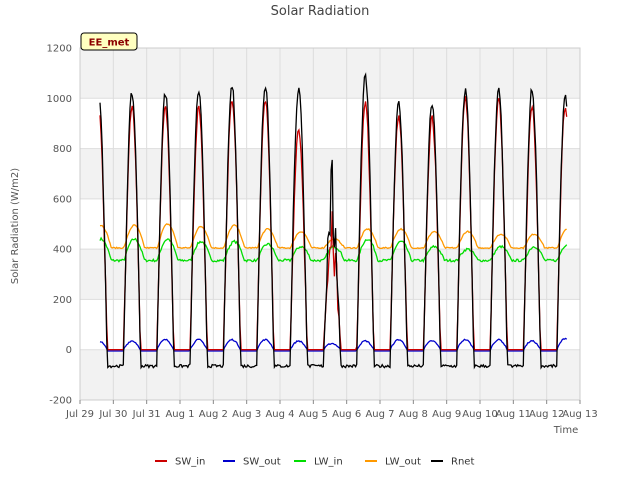  Describe the element at coordinates (262, 462) in the screenshot. I see `legend-label: SW_out` at that location.